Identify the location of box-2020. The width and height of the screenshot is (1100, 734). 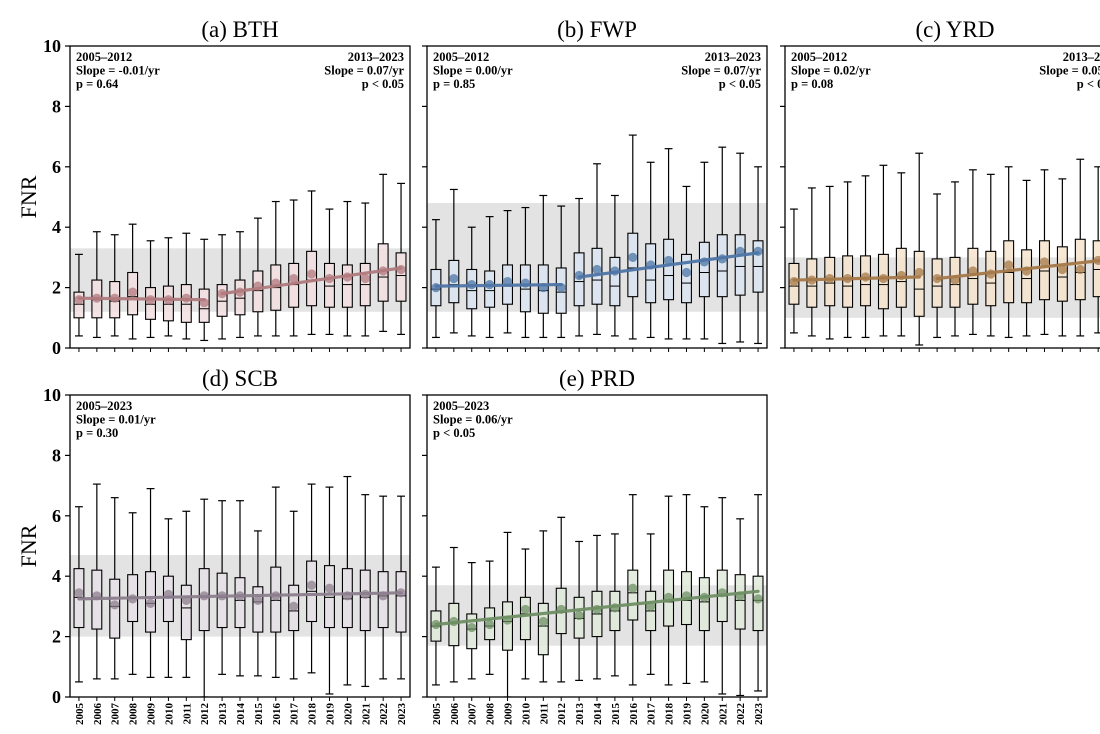
(704, 250).